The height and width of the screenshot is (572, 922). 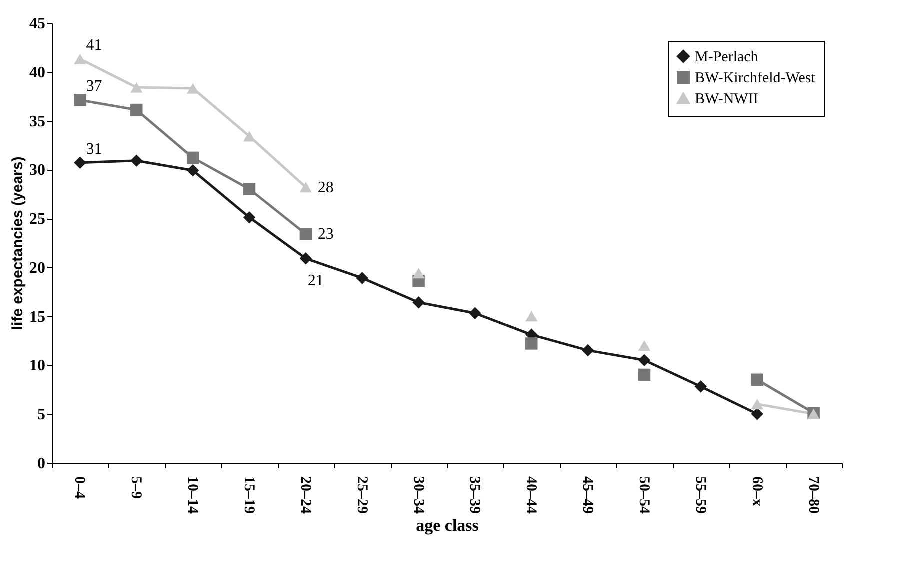 What do you see at coordinates (38, 24) in the screenshot?
I see `y-tick-label: 45` at bounding box center [38, 24].